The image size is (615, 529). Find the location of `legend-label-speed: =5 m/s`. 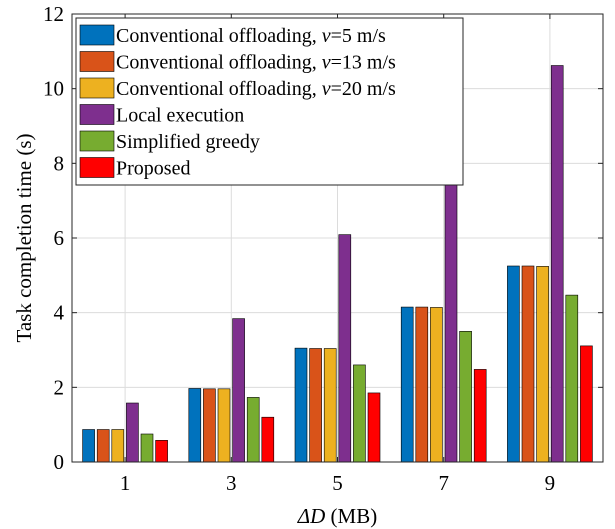

legend-label-speed: =5 m/s is located at coordinates (358, 36).